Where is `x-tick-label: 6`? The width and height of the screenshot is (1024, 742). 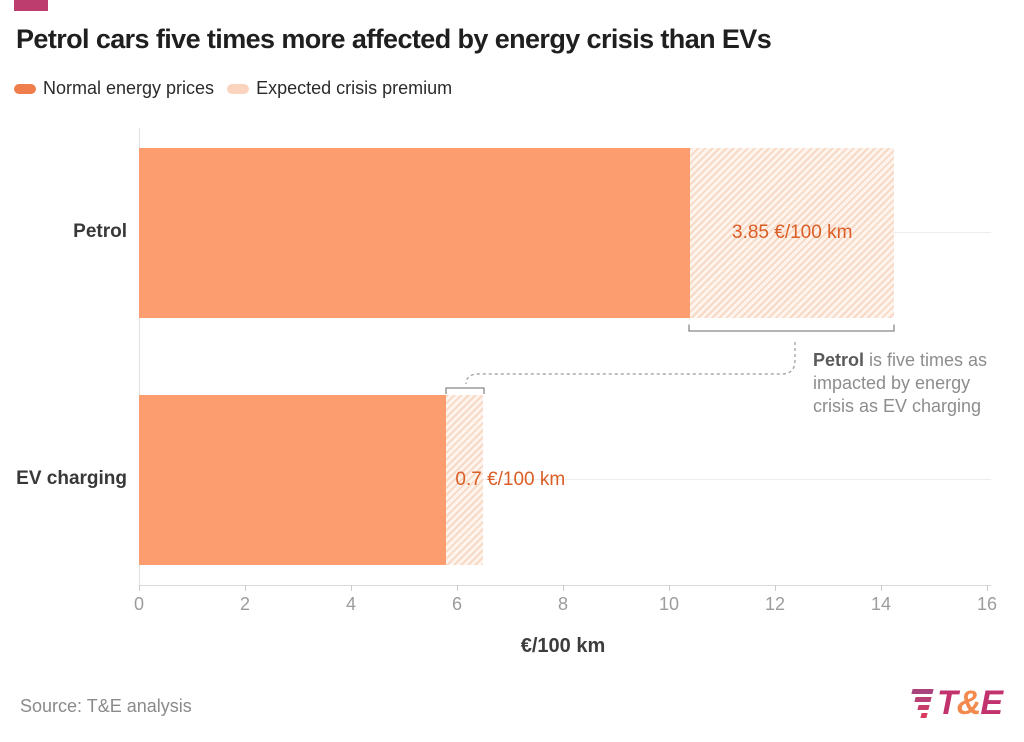 x-tick-label: 6 is located at coordinates (457, 604).